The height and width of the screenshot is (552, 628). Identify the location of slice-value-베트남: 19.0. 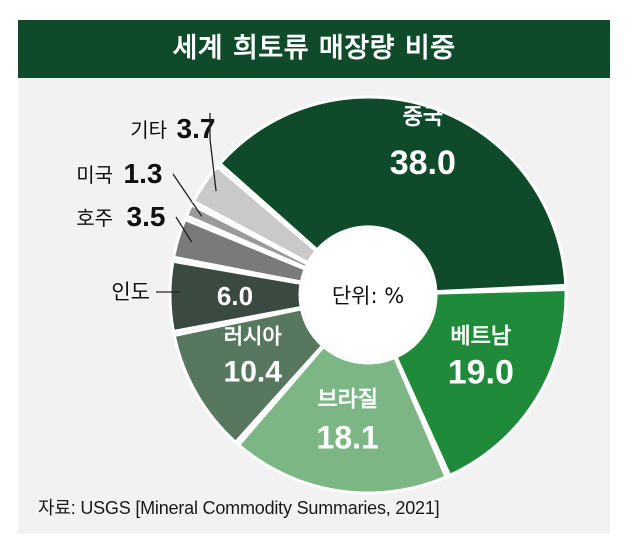
(481, 372).